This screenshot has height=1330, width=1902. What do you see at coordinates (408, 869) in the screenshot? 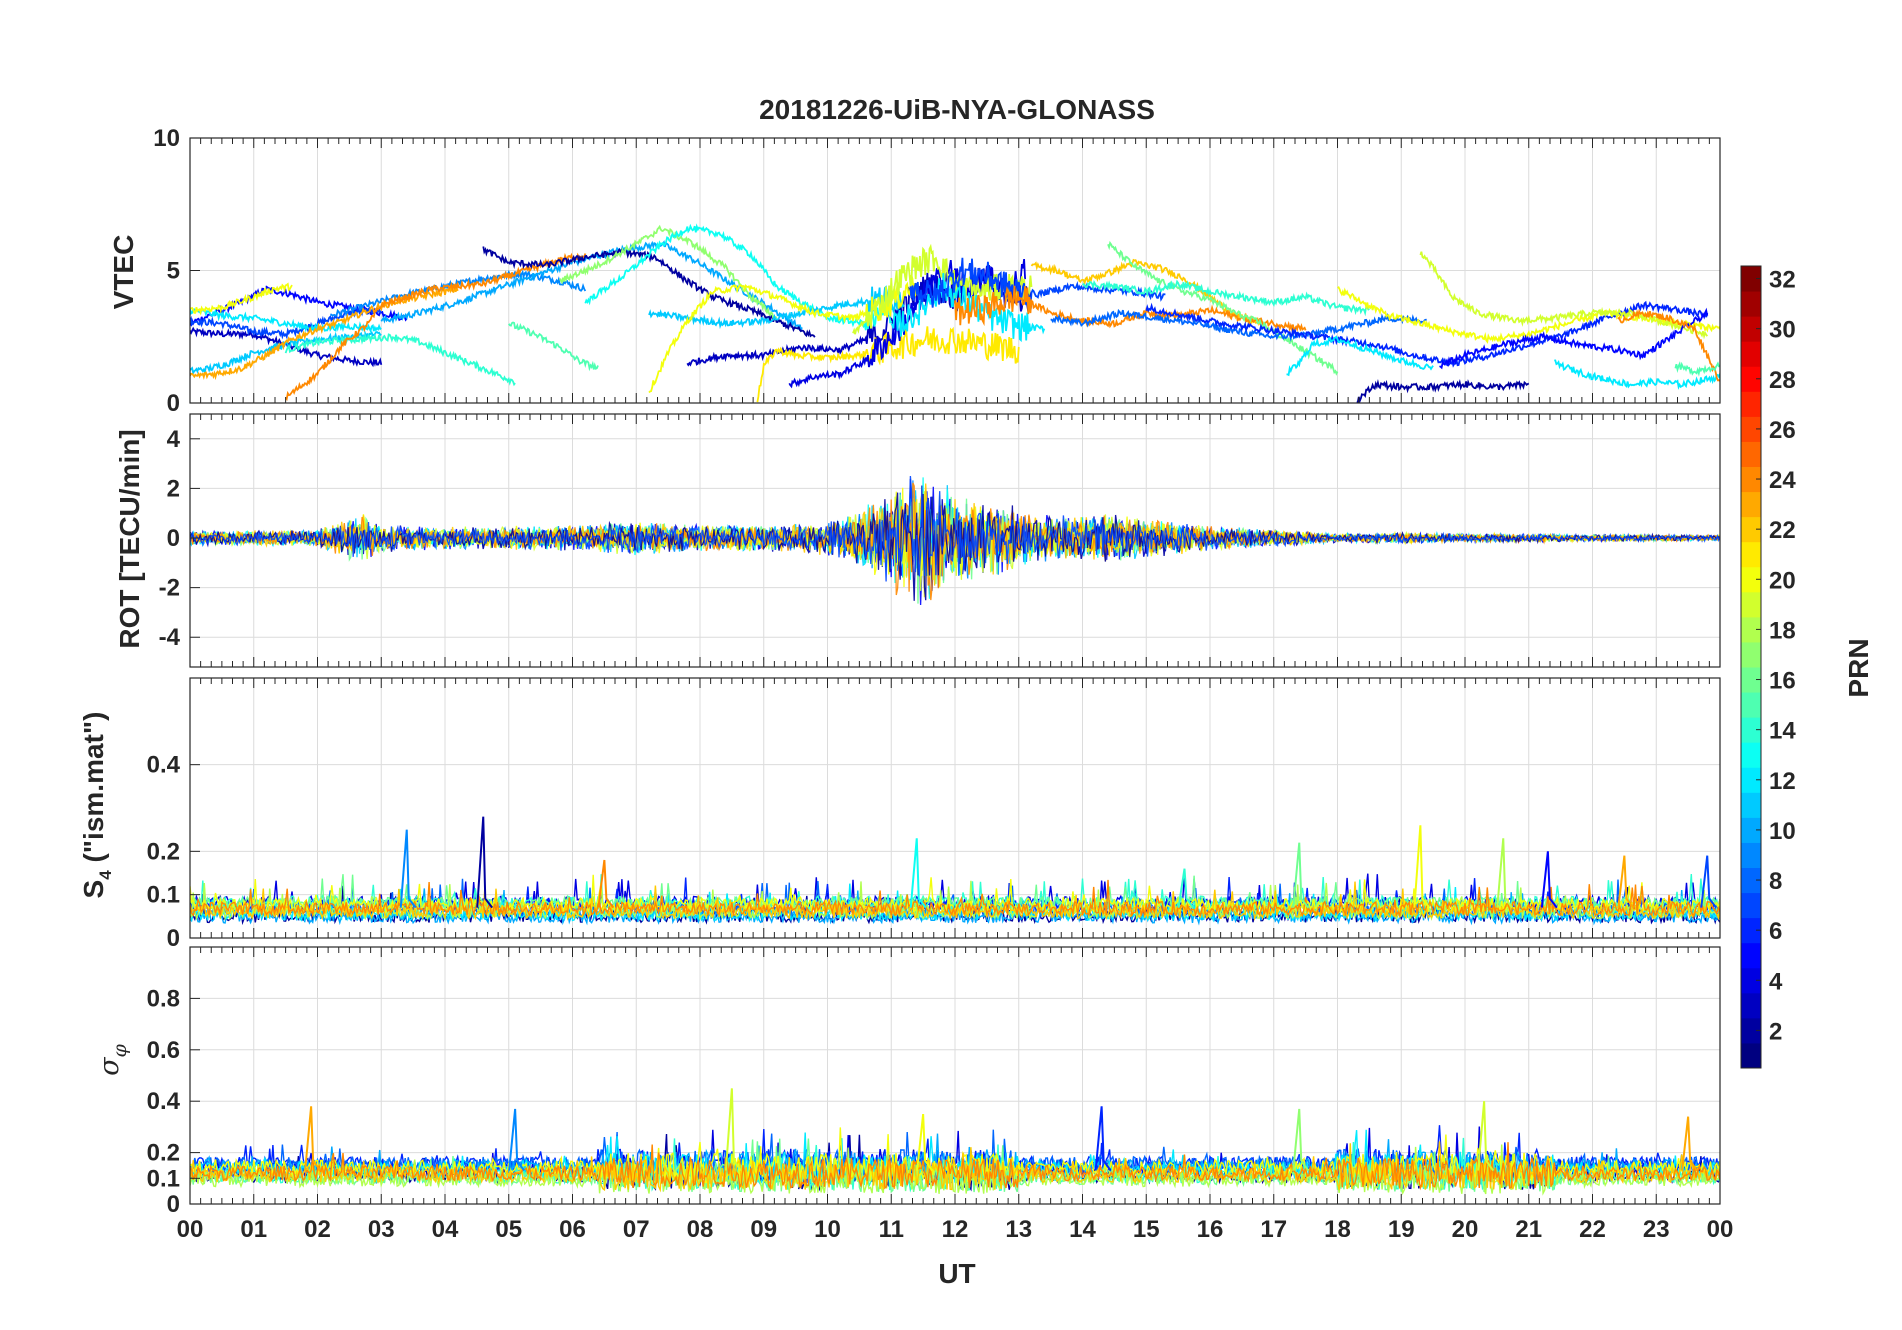
I see `s4-spike-prn9` at bounding box center [408, 869].